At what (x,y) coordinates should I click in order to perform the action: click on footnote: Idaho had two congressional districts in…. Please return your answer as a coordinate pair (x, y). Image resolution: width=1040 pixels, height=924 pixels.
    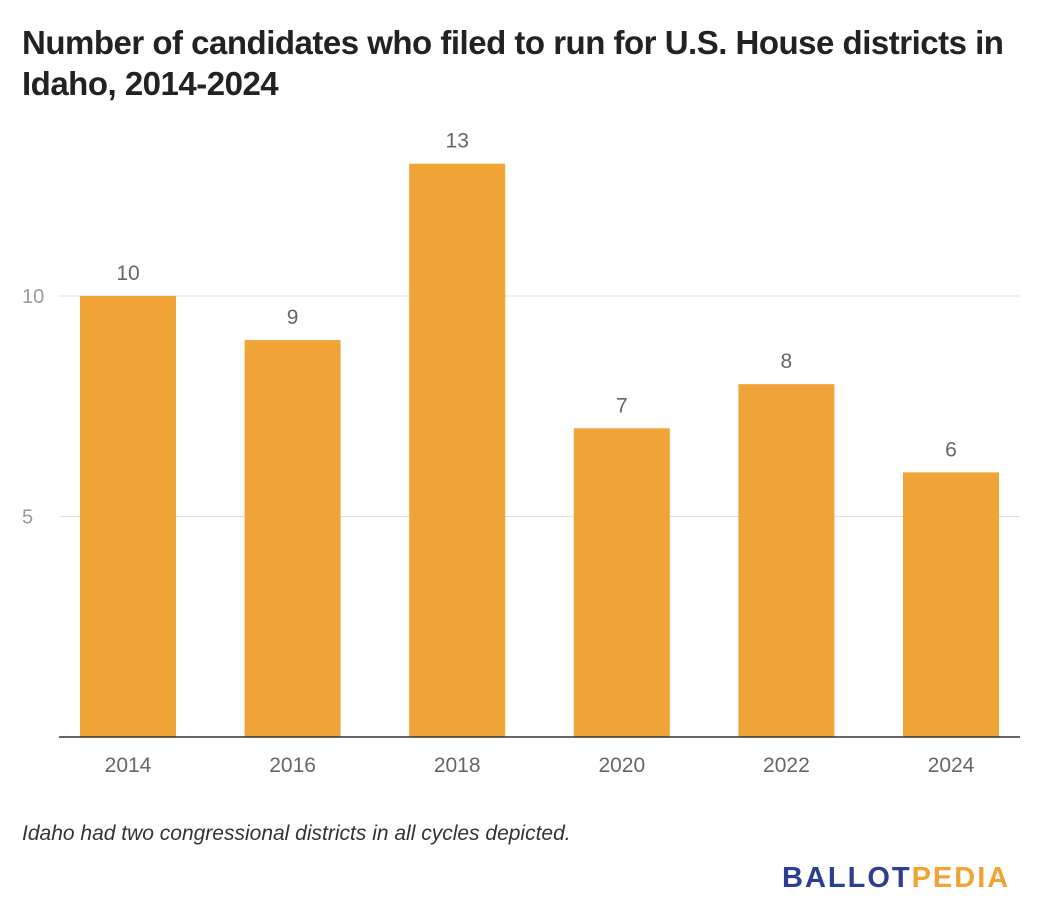
    Looking at the image, I should click on (296, 833).